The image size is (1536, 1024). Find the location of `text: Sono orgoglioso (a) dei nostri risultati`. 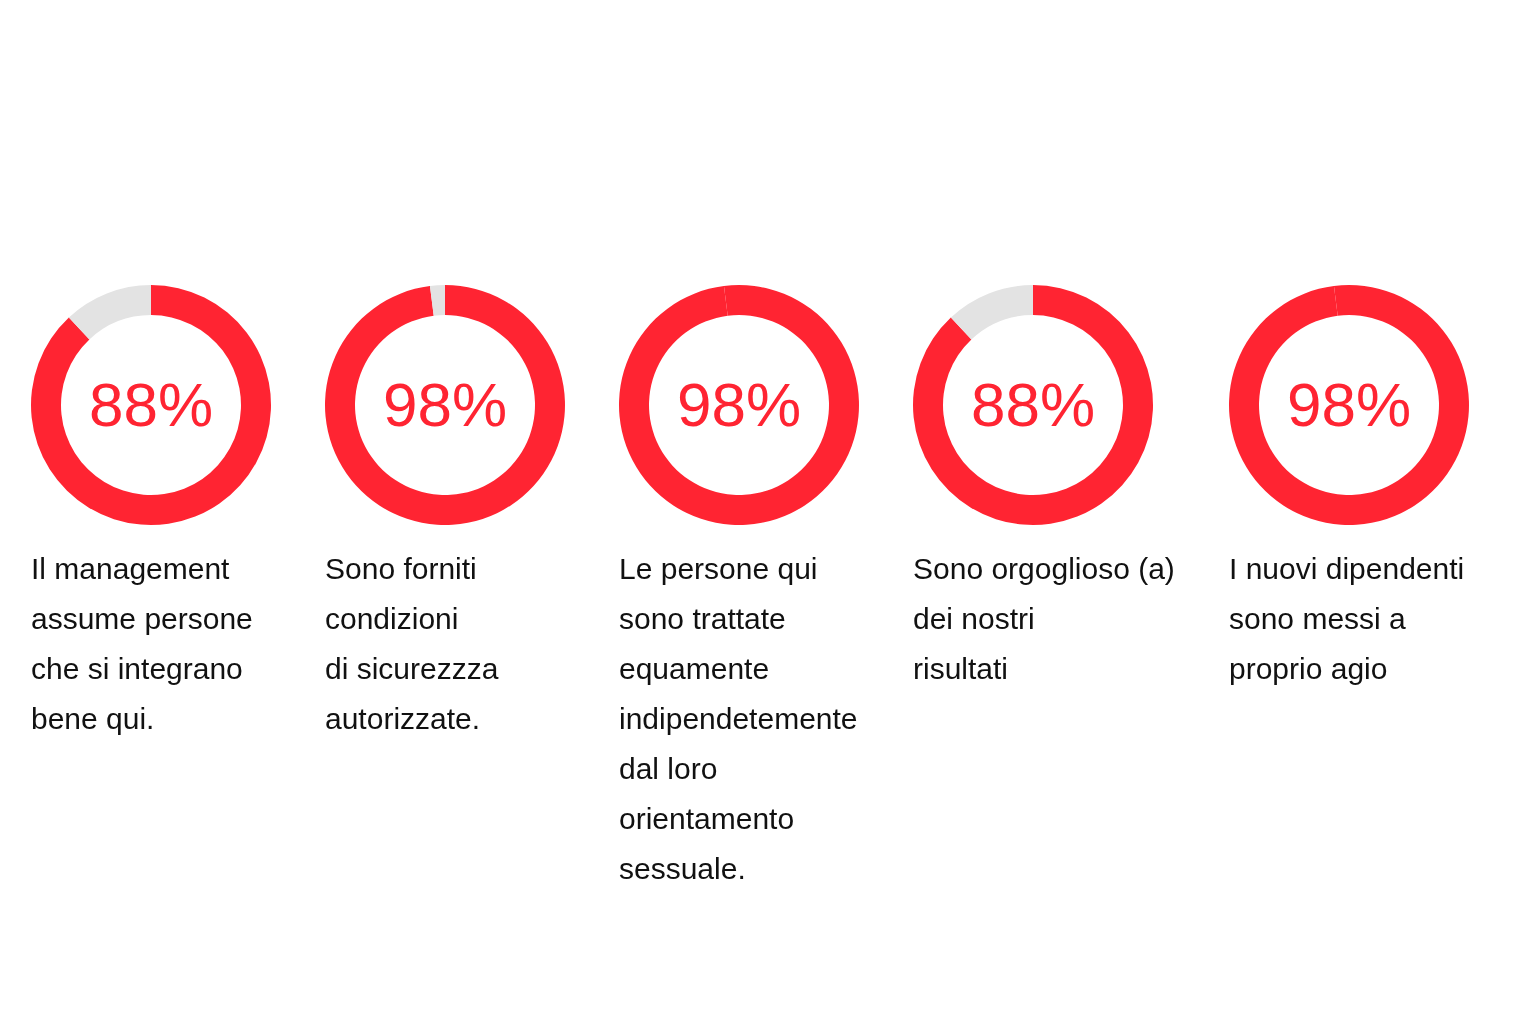

text: Sono orgoglioso (a) dei nostri risultati is located at coordinates (1044, 618).